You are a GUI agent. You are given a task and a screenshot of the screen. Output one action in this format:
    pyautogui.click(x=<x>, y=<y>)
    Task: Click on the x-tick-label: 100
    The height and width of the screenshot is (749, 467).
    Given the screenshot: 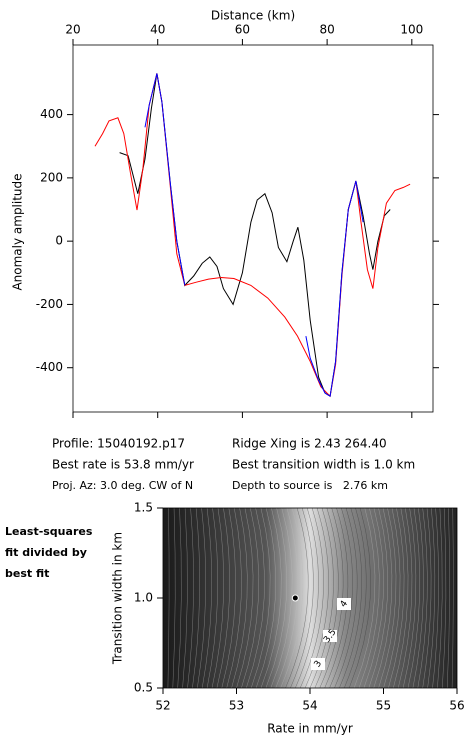 What is the action you would take?
    pyautogui.click(x=411, y=30)
    